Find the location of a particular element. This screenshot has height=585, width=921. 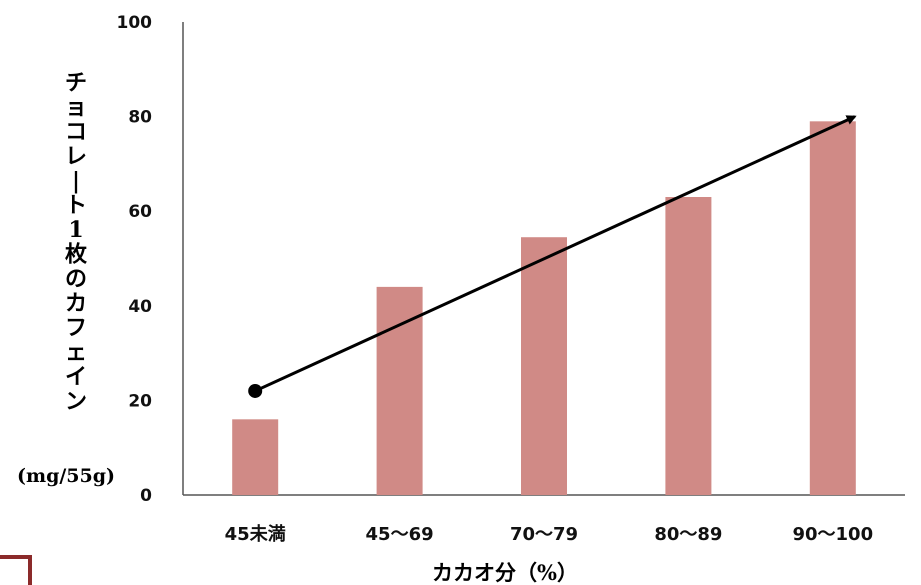

y-tick-label: 0 is located at coordinates (146, 496).